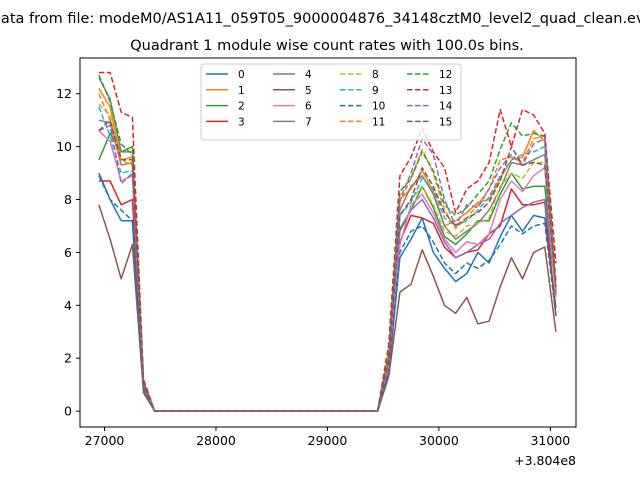  Describe the element at coordinates (241, 75) in the screenshot. I see `legend-label-0: 0` at that location.